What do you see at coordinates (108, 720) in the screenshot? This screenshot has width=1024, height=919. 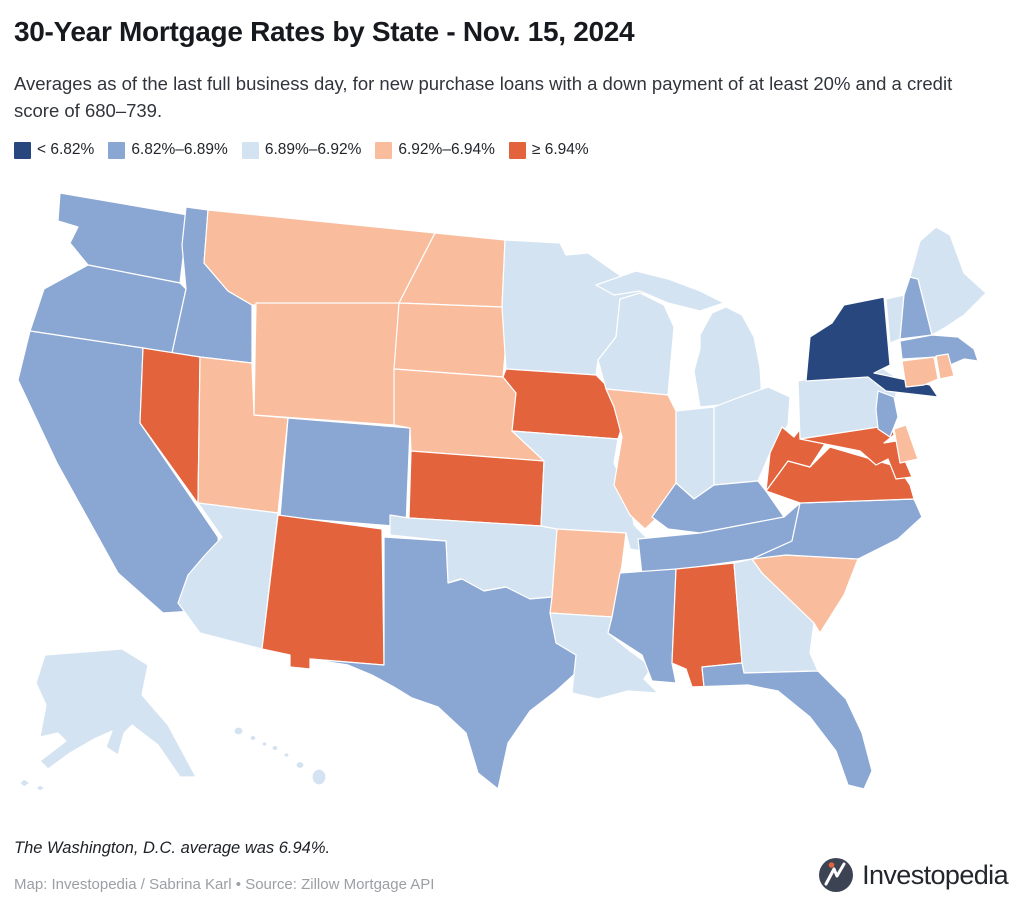 I see `state-AK` at bounding box center [108, 720].